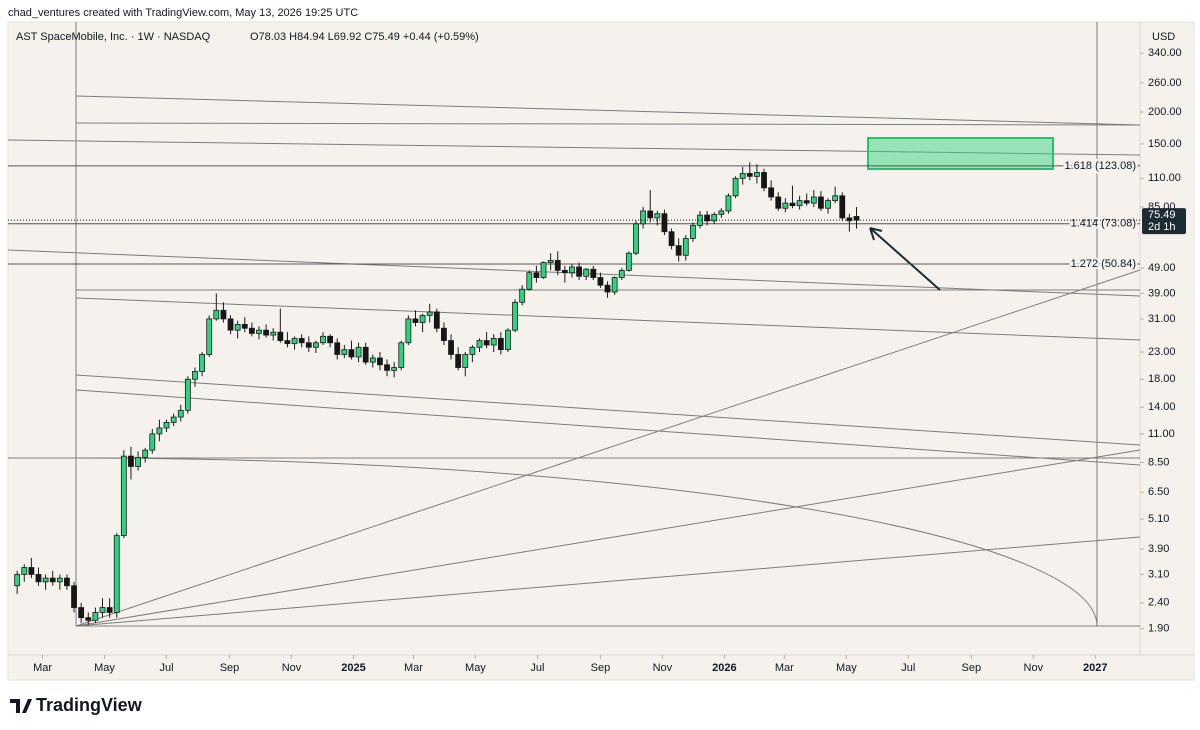  I want to click on currency: USD, so click(1163, 37).